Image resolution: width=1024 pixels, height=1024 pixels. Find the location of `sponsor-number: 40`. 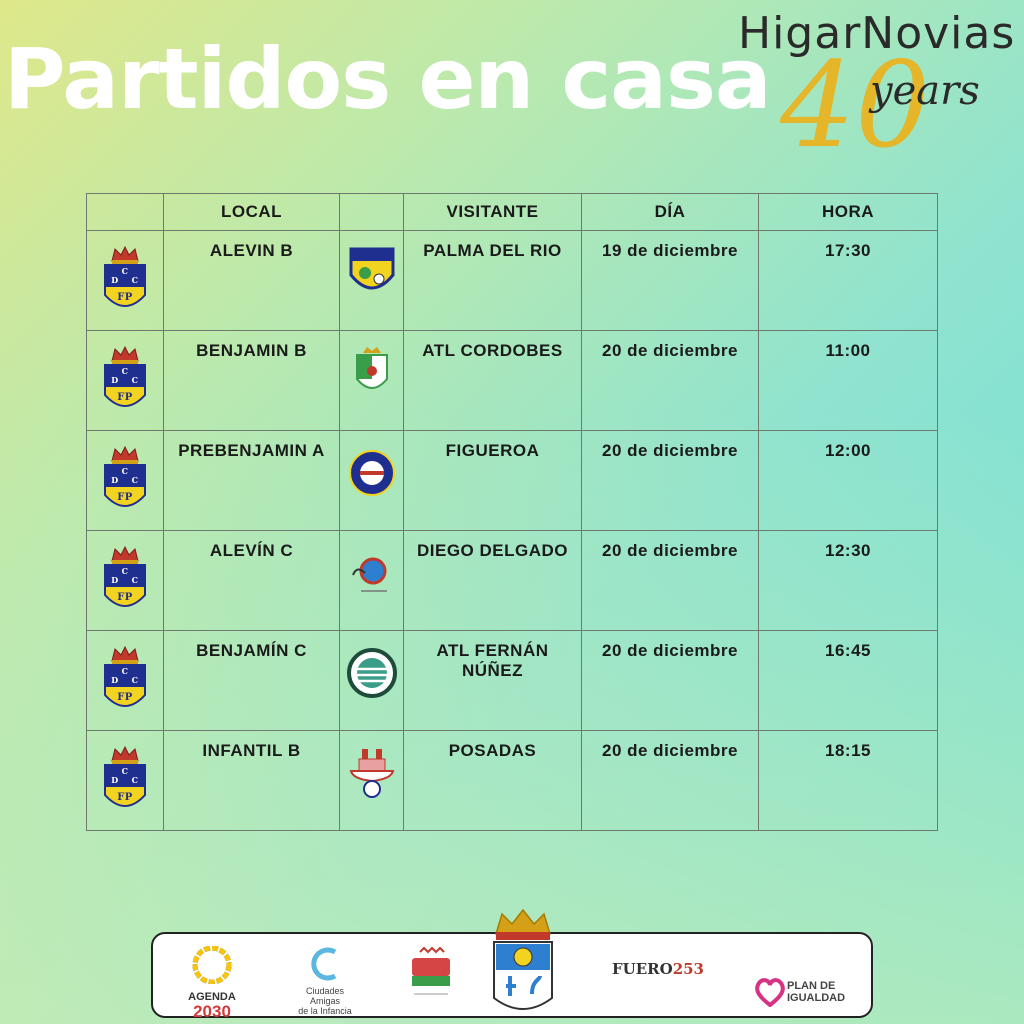

sponsor-number: 40 is located at coordinates (855, 105).